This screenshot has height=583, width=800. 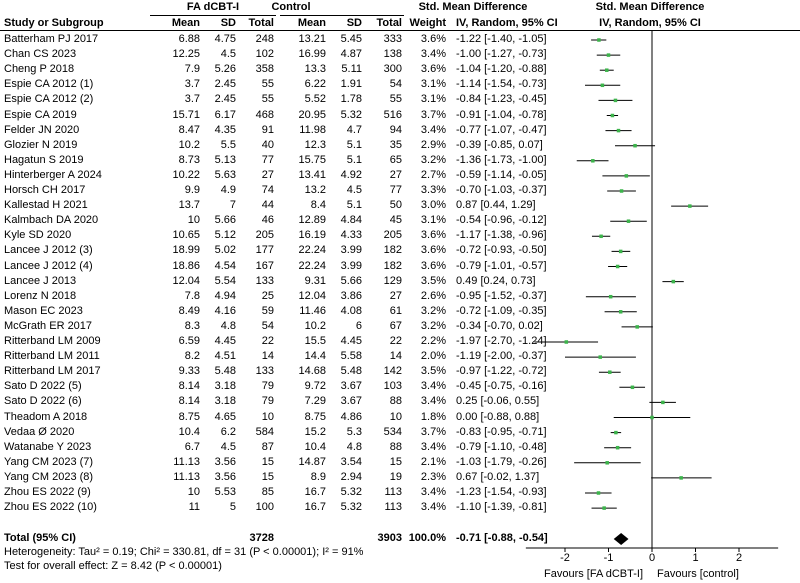 I want to click on mean1-cell: 8.2, so click(x=192, y=356).